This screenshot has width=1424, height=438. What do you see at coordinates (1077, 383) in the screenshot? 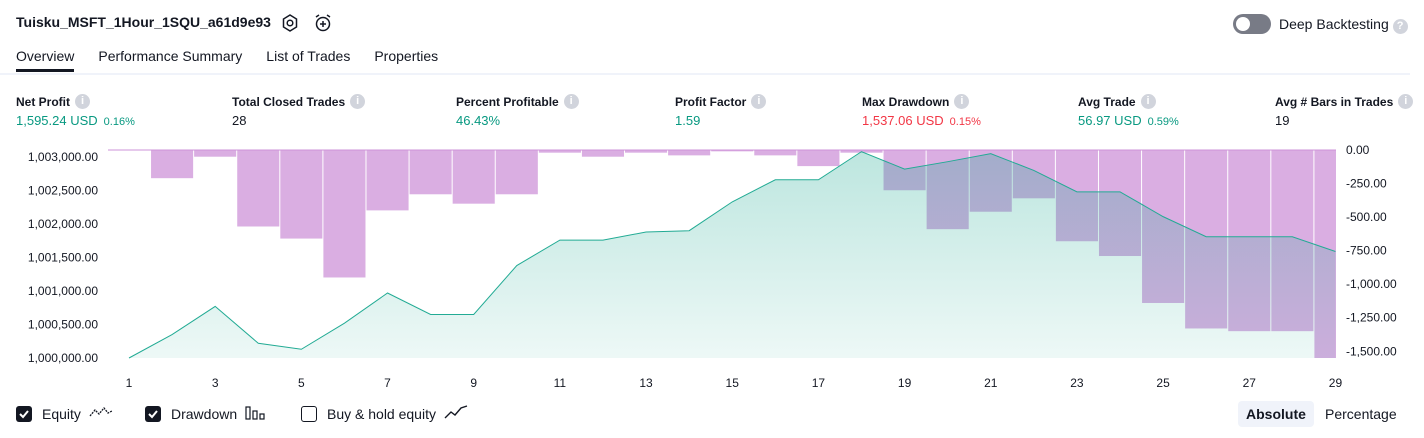
I see `x-tick-label: 23` at bounding box center [1077, 383].